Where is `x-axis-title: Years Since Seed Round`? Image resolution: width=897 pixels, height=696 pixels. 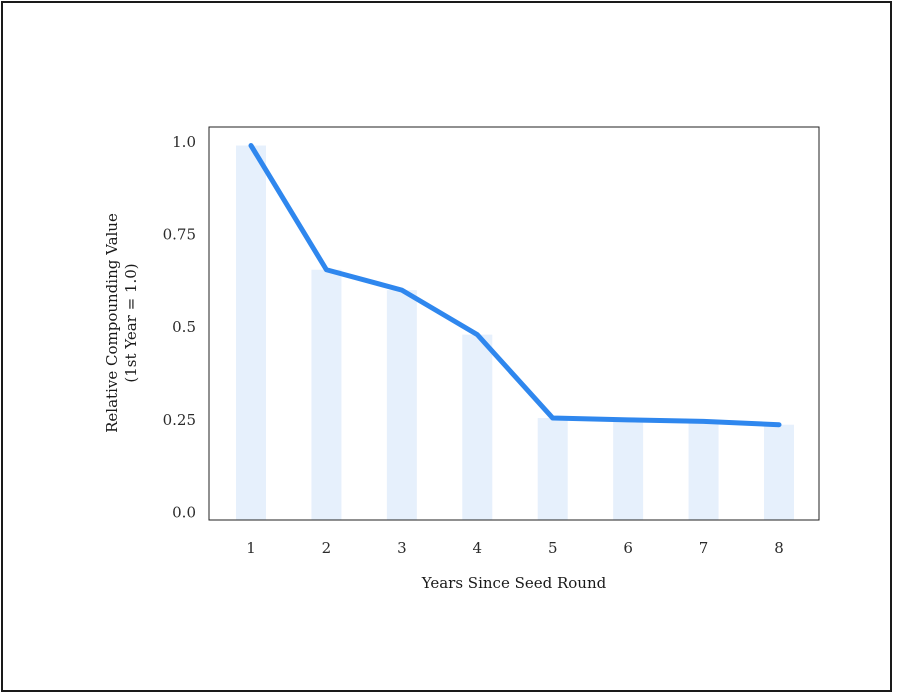 x-axis-title: Years Since Seed Round is located at coordinates (514, 583).